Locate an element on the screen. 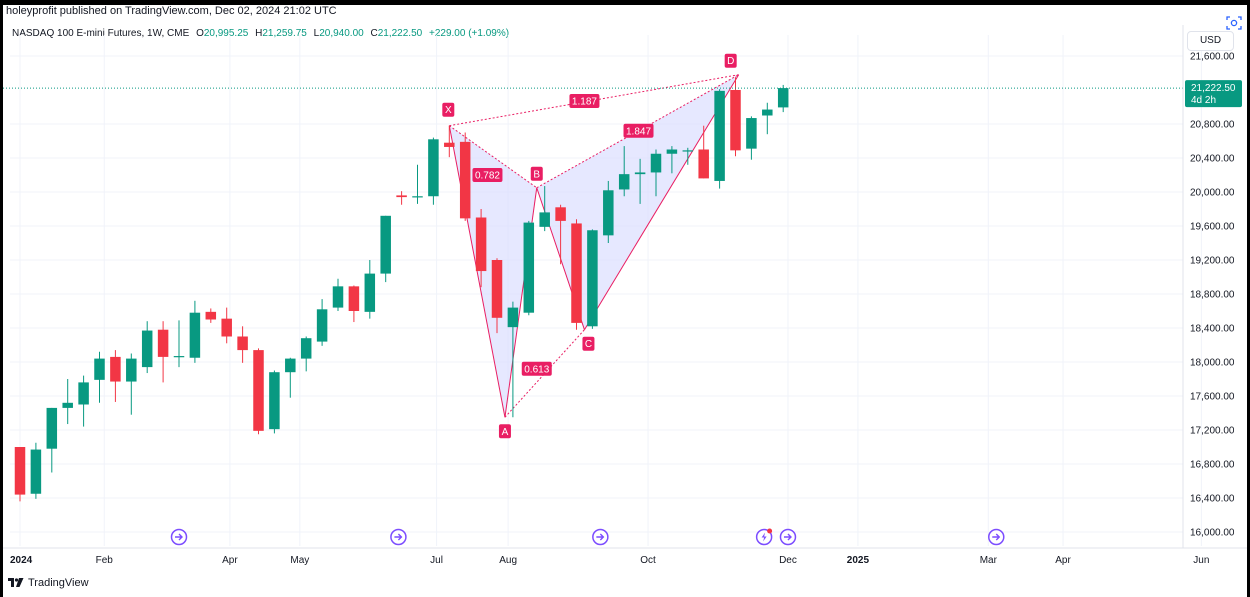 This screenshot has width=1250, height=597. pattern-point-c: C is located at coordinates (588, 343).